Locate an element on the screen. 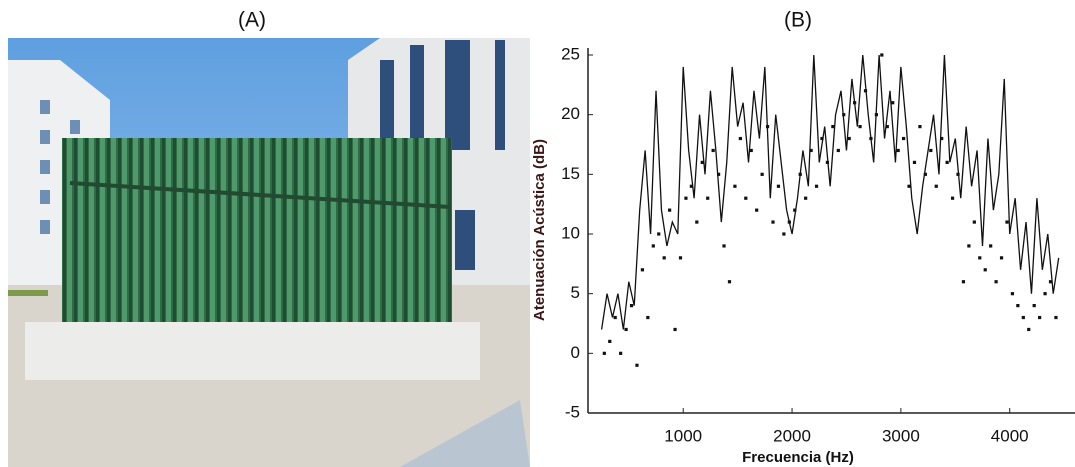 The width and height of the screenshot is (1075, 467). chart-title: (B) is located at coordinates (798, 20).